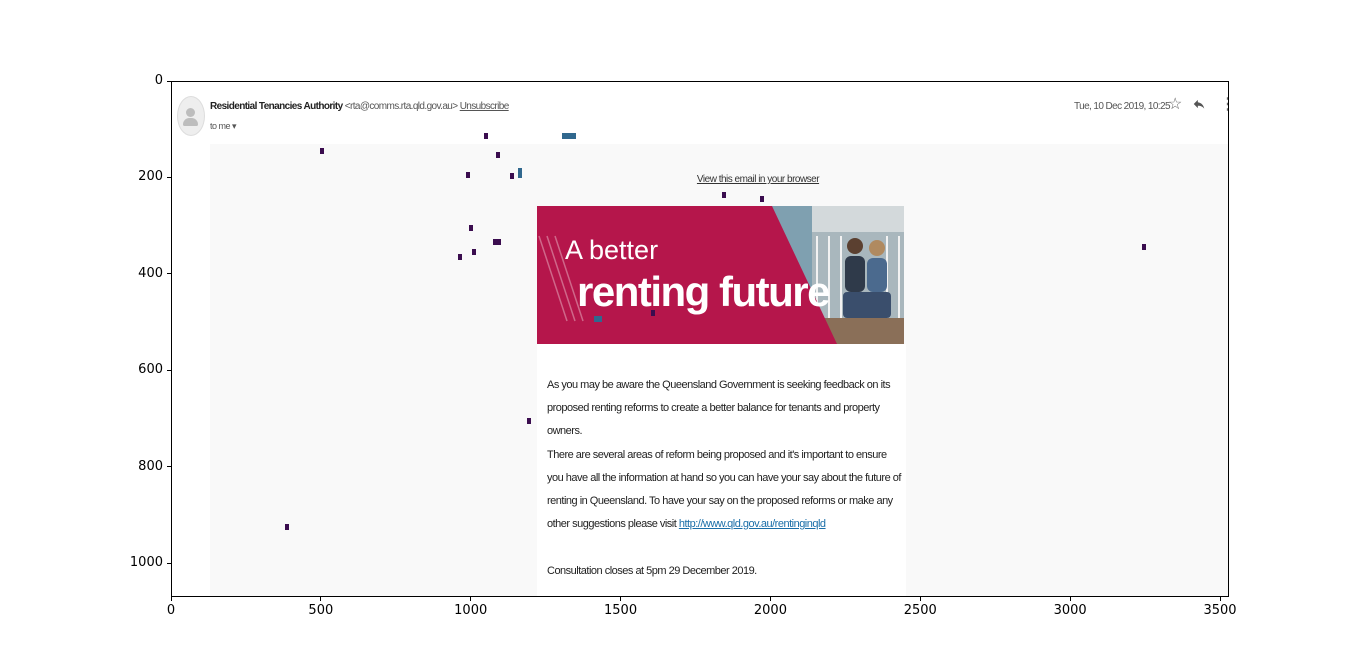 The width and height of the screenshot is (1366, 671). What do you see at coordinates (191, 116) in the screenshot?
I see `avatar-icon` at bounding box center [191, 116].